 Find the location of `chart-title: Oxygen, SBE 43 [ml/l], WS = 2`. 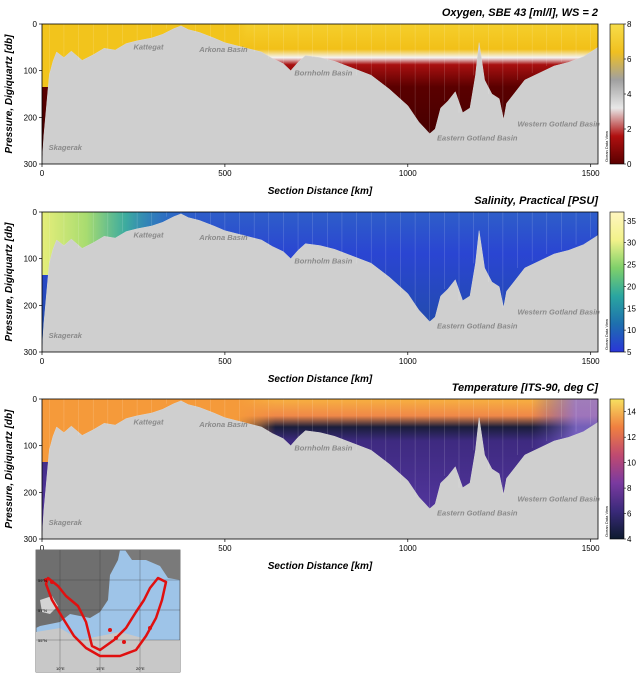

chart-title: Oxygen, SBE 43 [ml/l], WS = 2 is located at coordinates (520, 13).